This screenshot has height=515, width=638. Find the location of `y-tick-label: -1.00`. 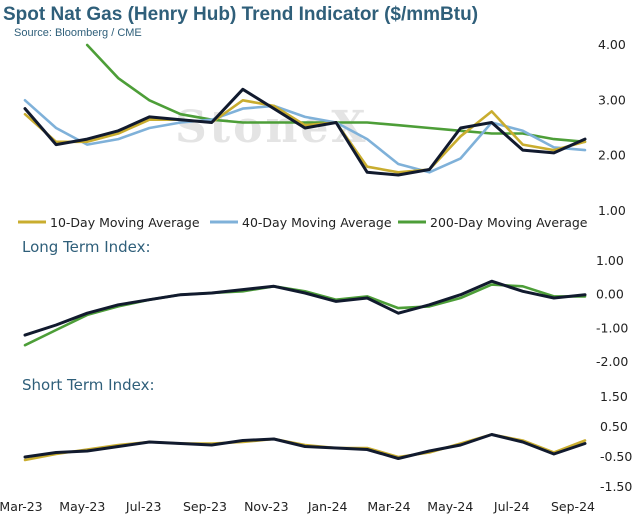

y-tick-label: -1.00 is located at coordinates (612, 327).